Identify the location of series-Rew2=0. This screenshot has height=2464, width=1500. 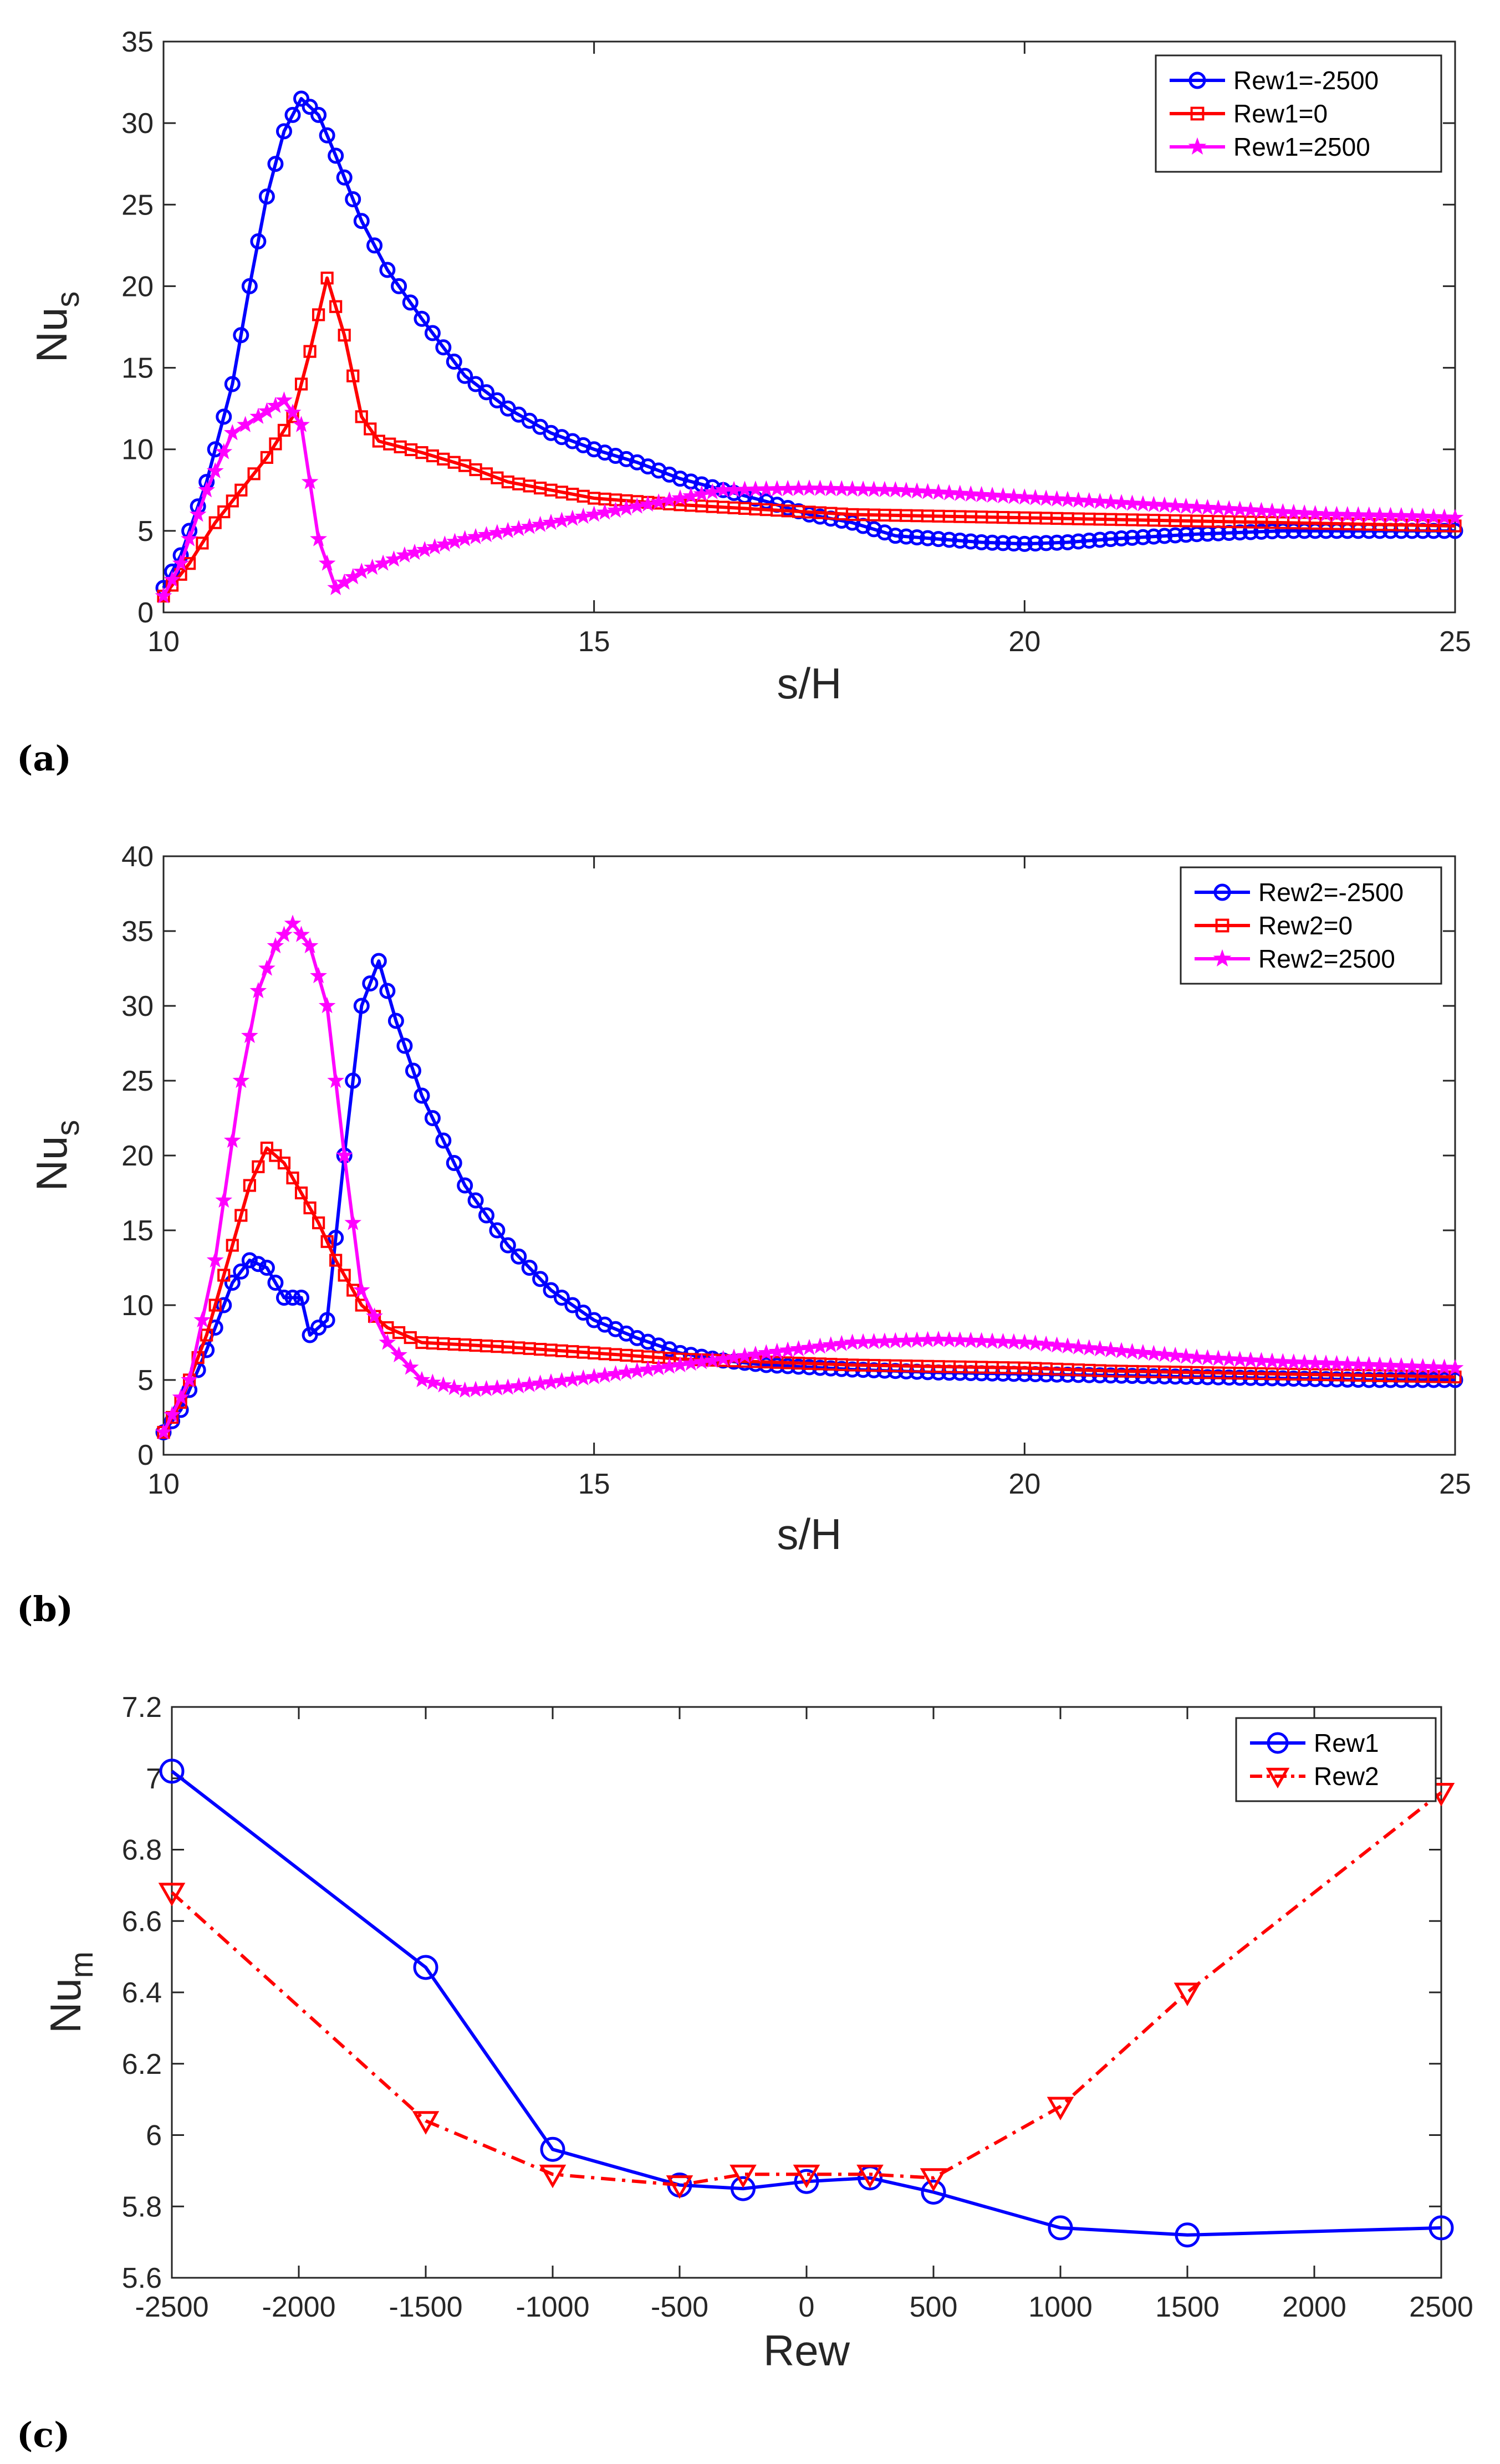
(809, 1290).